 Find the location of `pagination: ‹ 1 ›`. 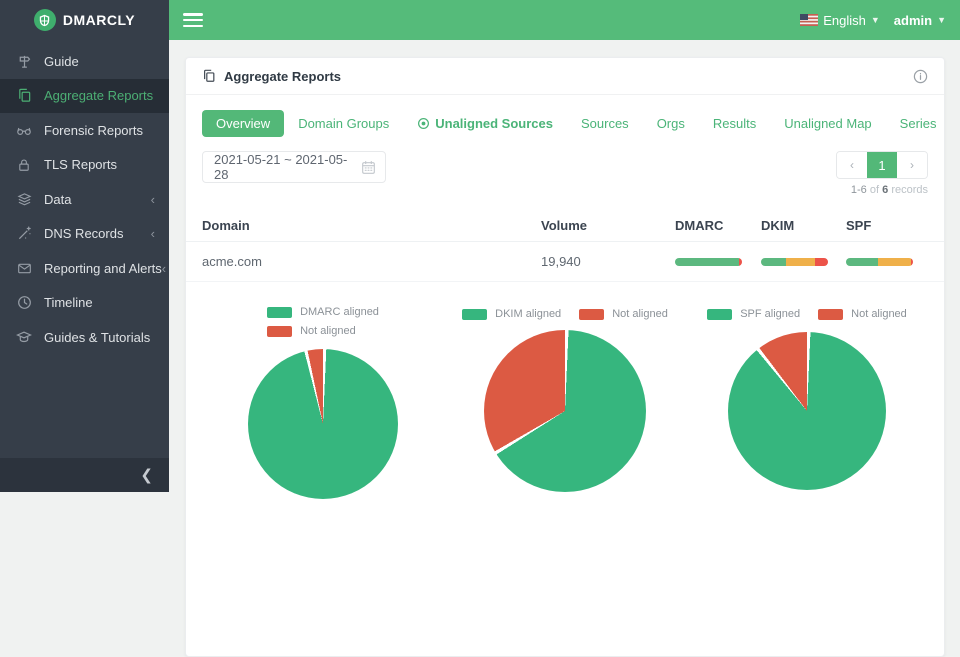

pagination: ‹ 1 › is located at coordinates (882, 165).